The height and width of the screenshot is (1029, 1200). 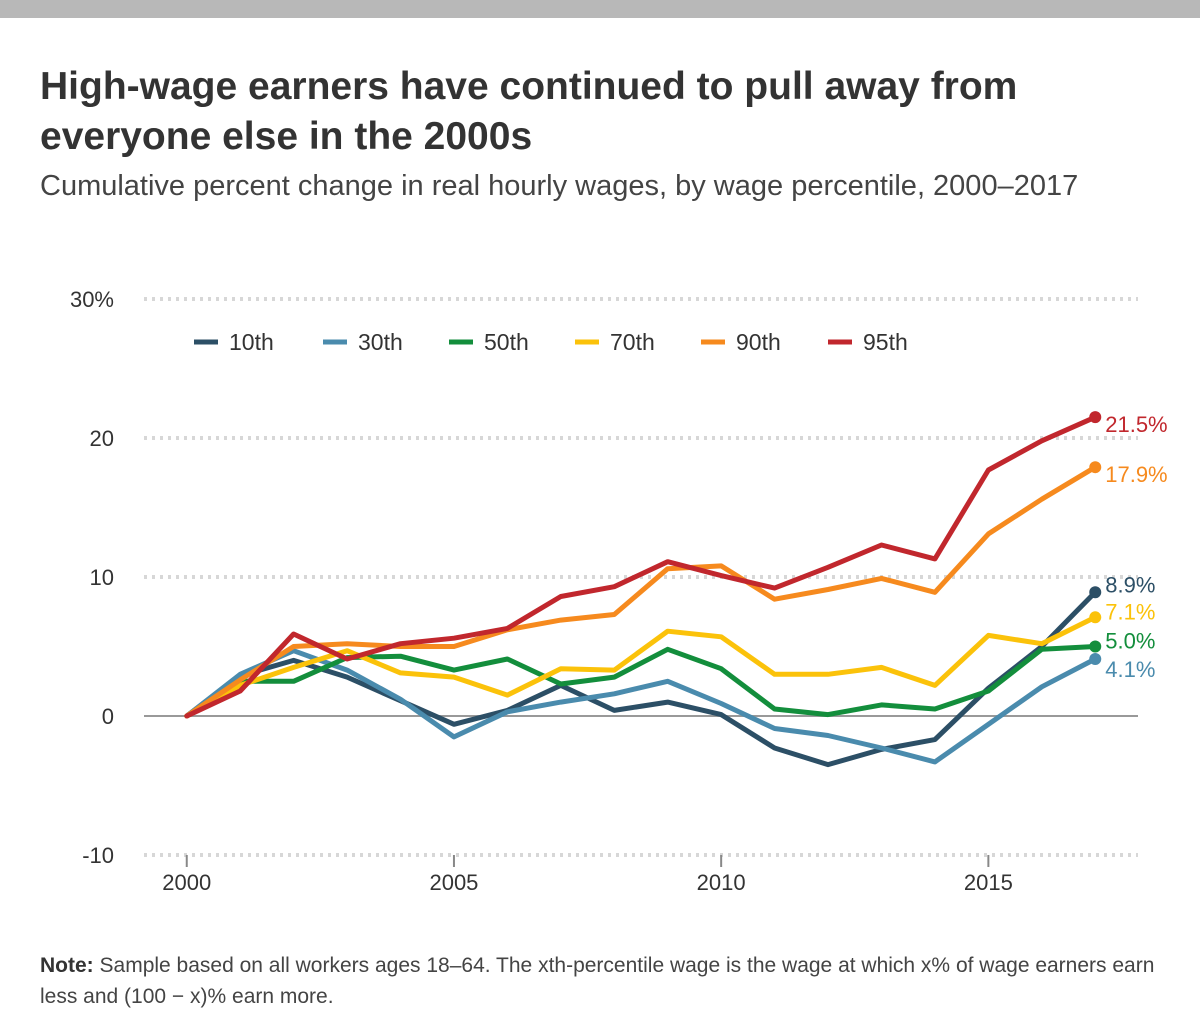 I want to click on legend-item-95th: 95th, so click(x=868, y=342).